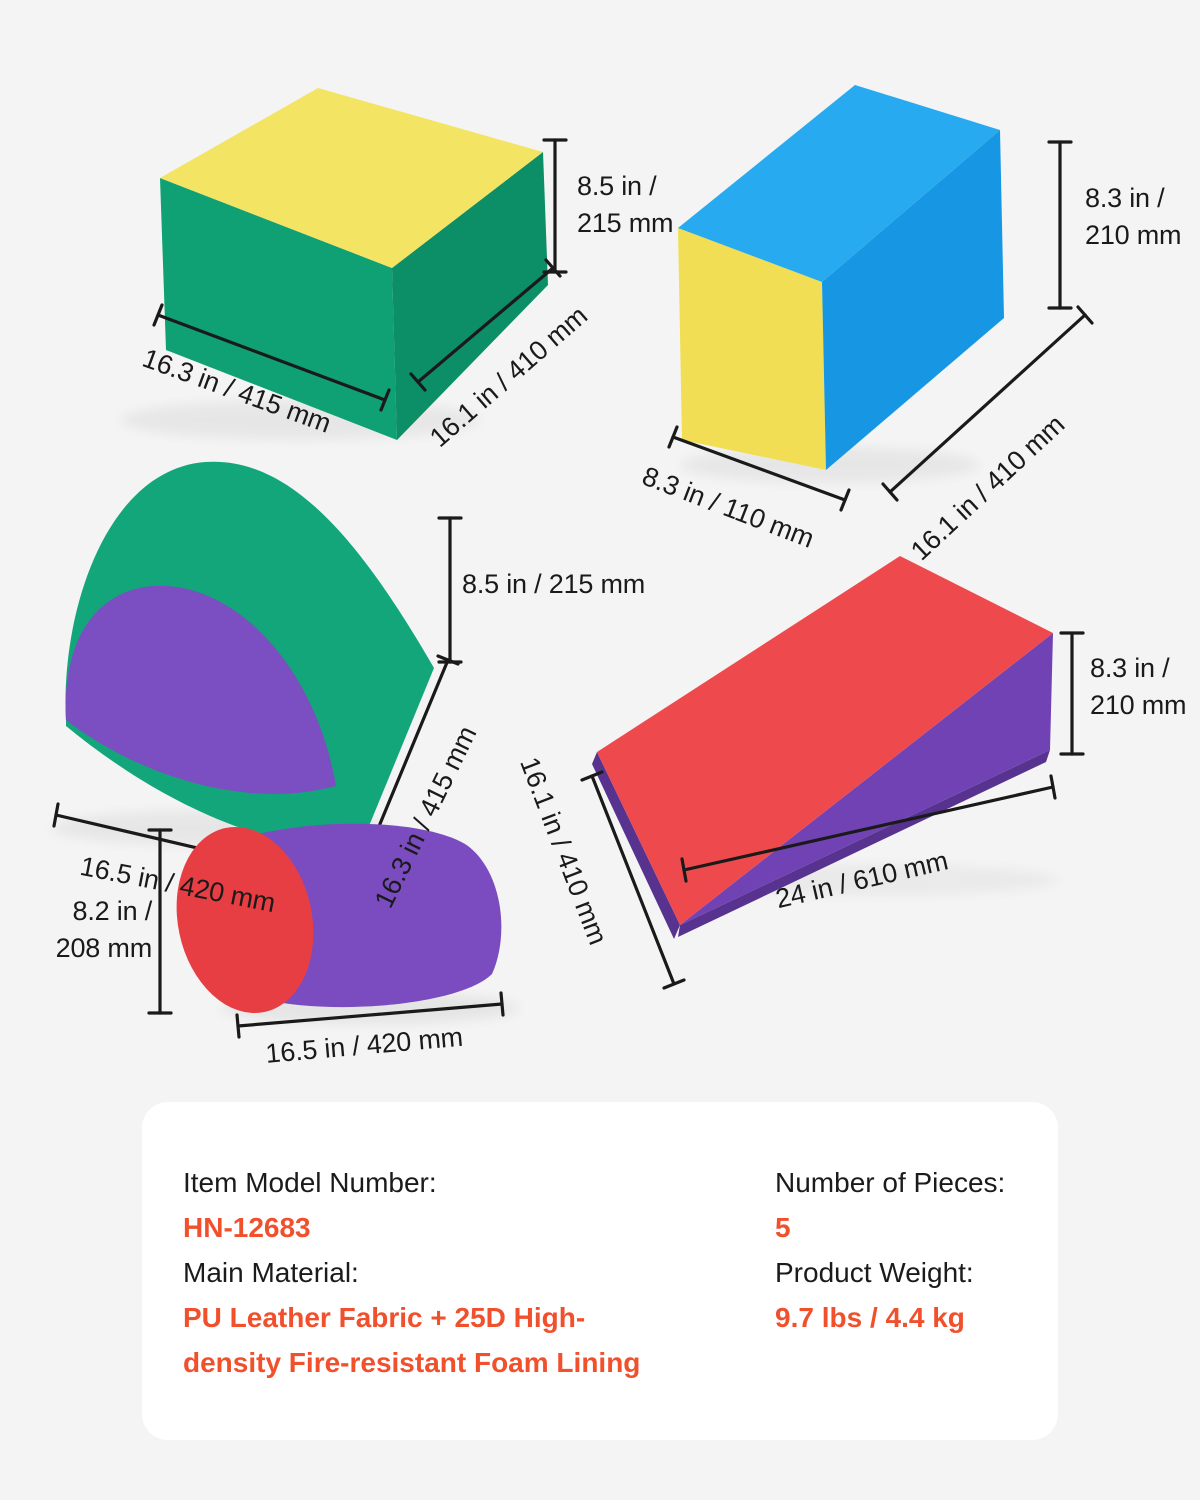 Image resolution: width=1200 pixels, height=1500 pixels. What do you see at coordinates (759, 468) in the screenshot?
I see `cuboid-width-dim-line` at bounding box center [759, 468].